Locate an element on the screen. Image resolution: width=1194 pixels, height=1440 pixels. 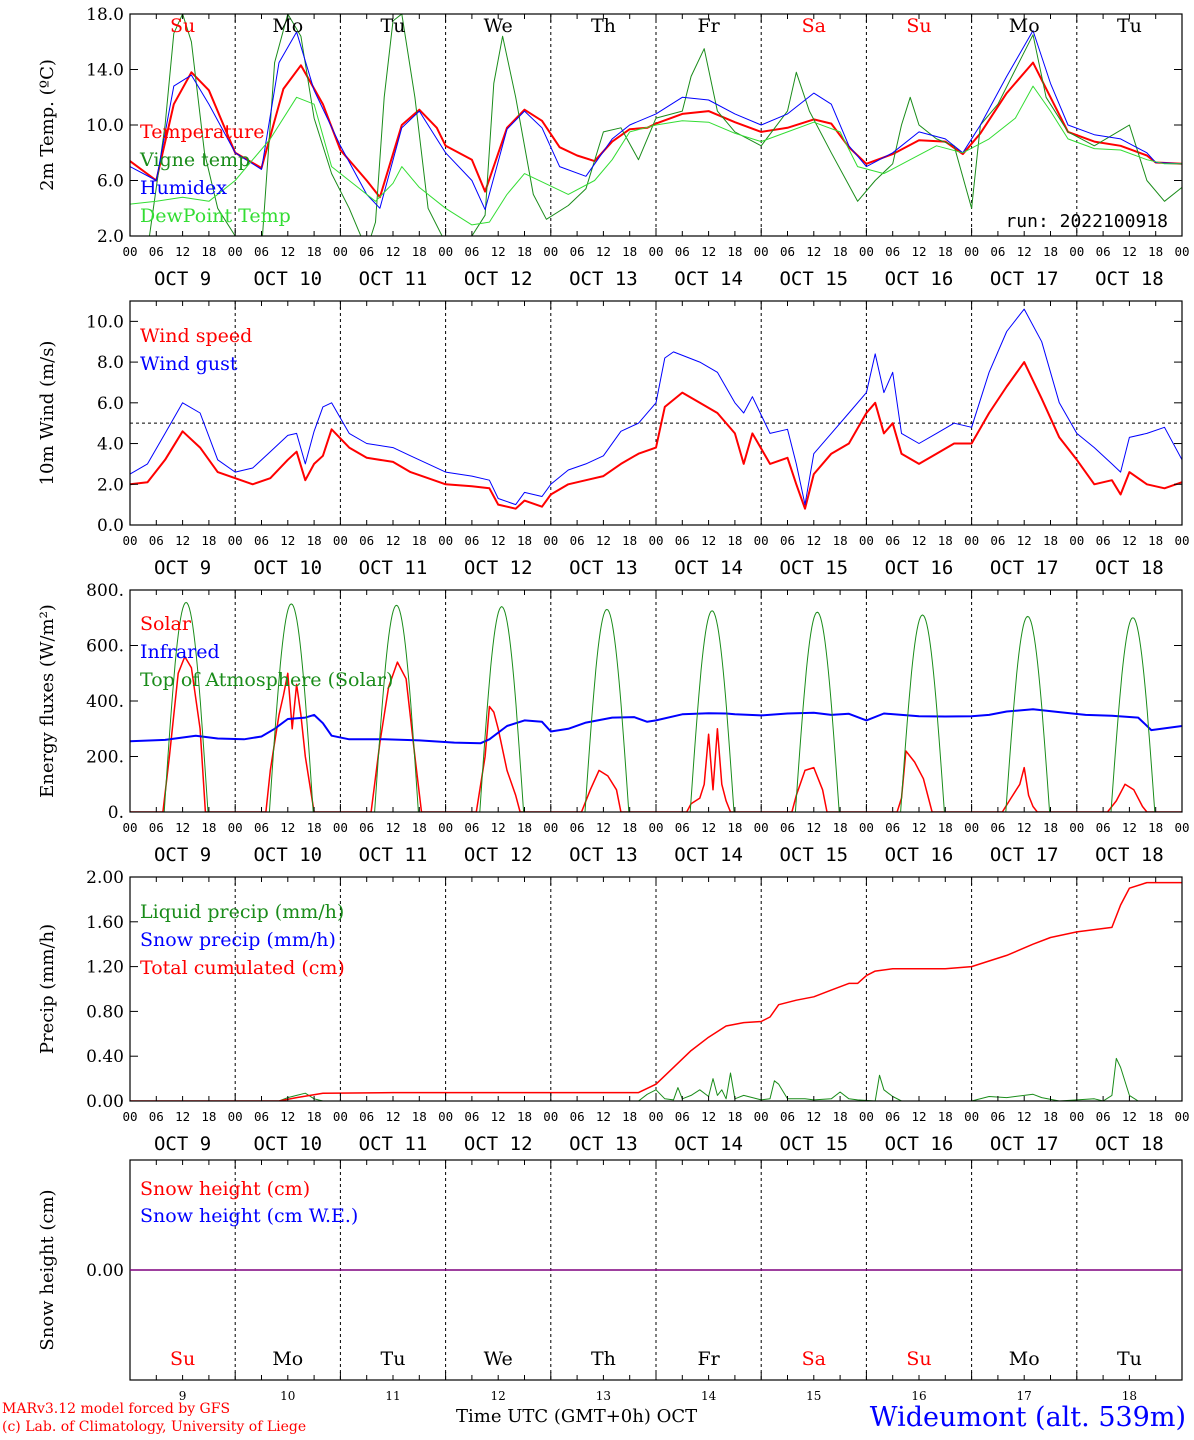
y-tick-label: 2.00 is located at coordinates (105, 878).